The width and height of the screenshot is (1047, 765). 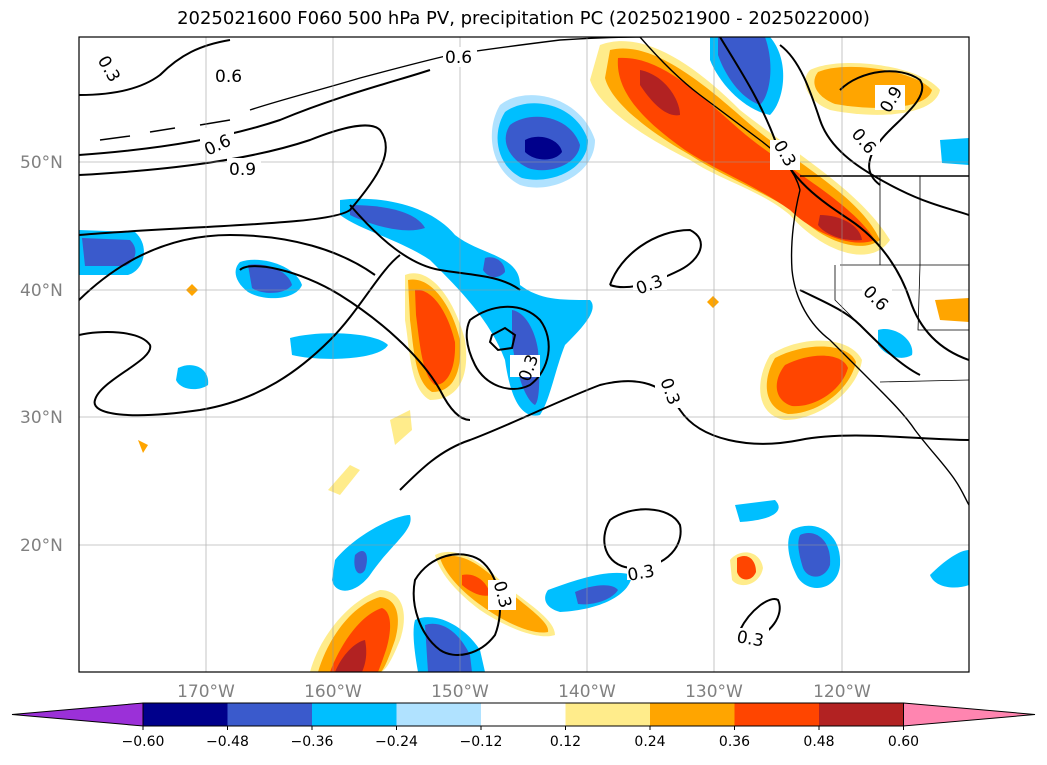 I want to click on lat-label-20n: 20°N, so click(x=41, y=546).